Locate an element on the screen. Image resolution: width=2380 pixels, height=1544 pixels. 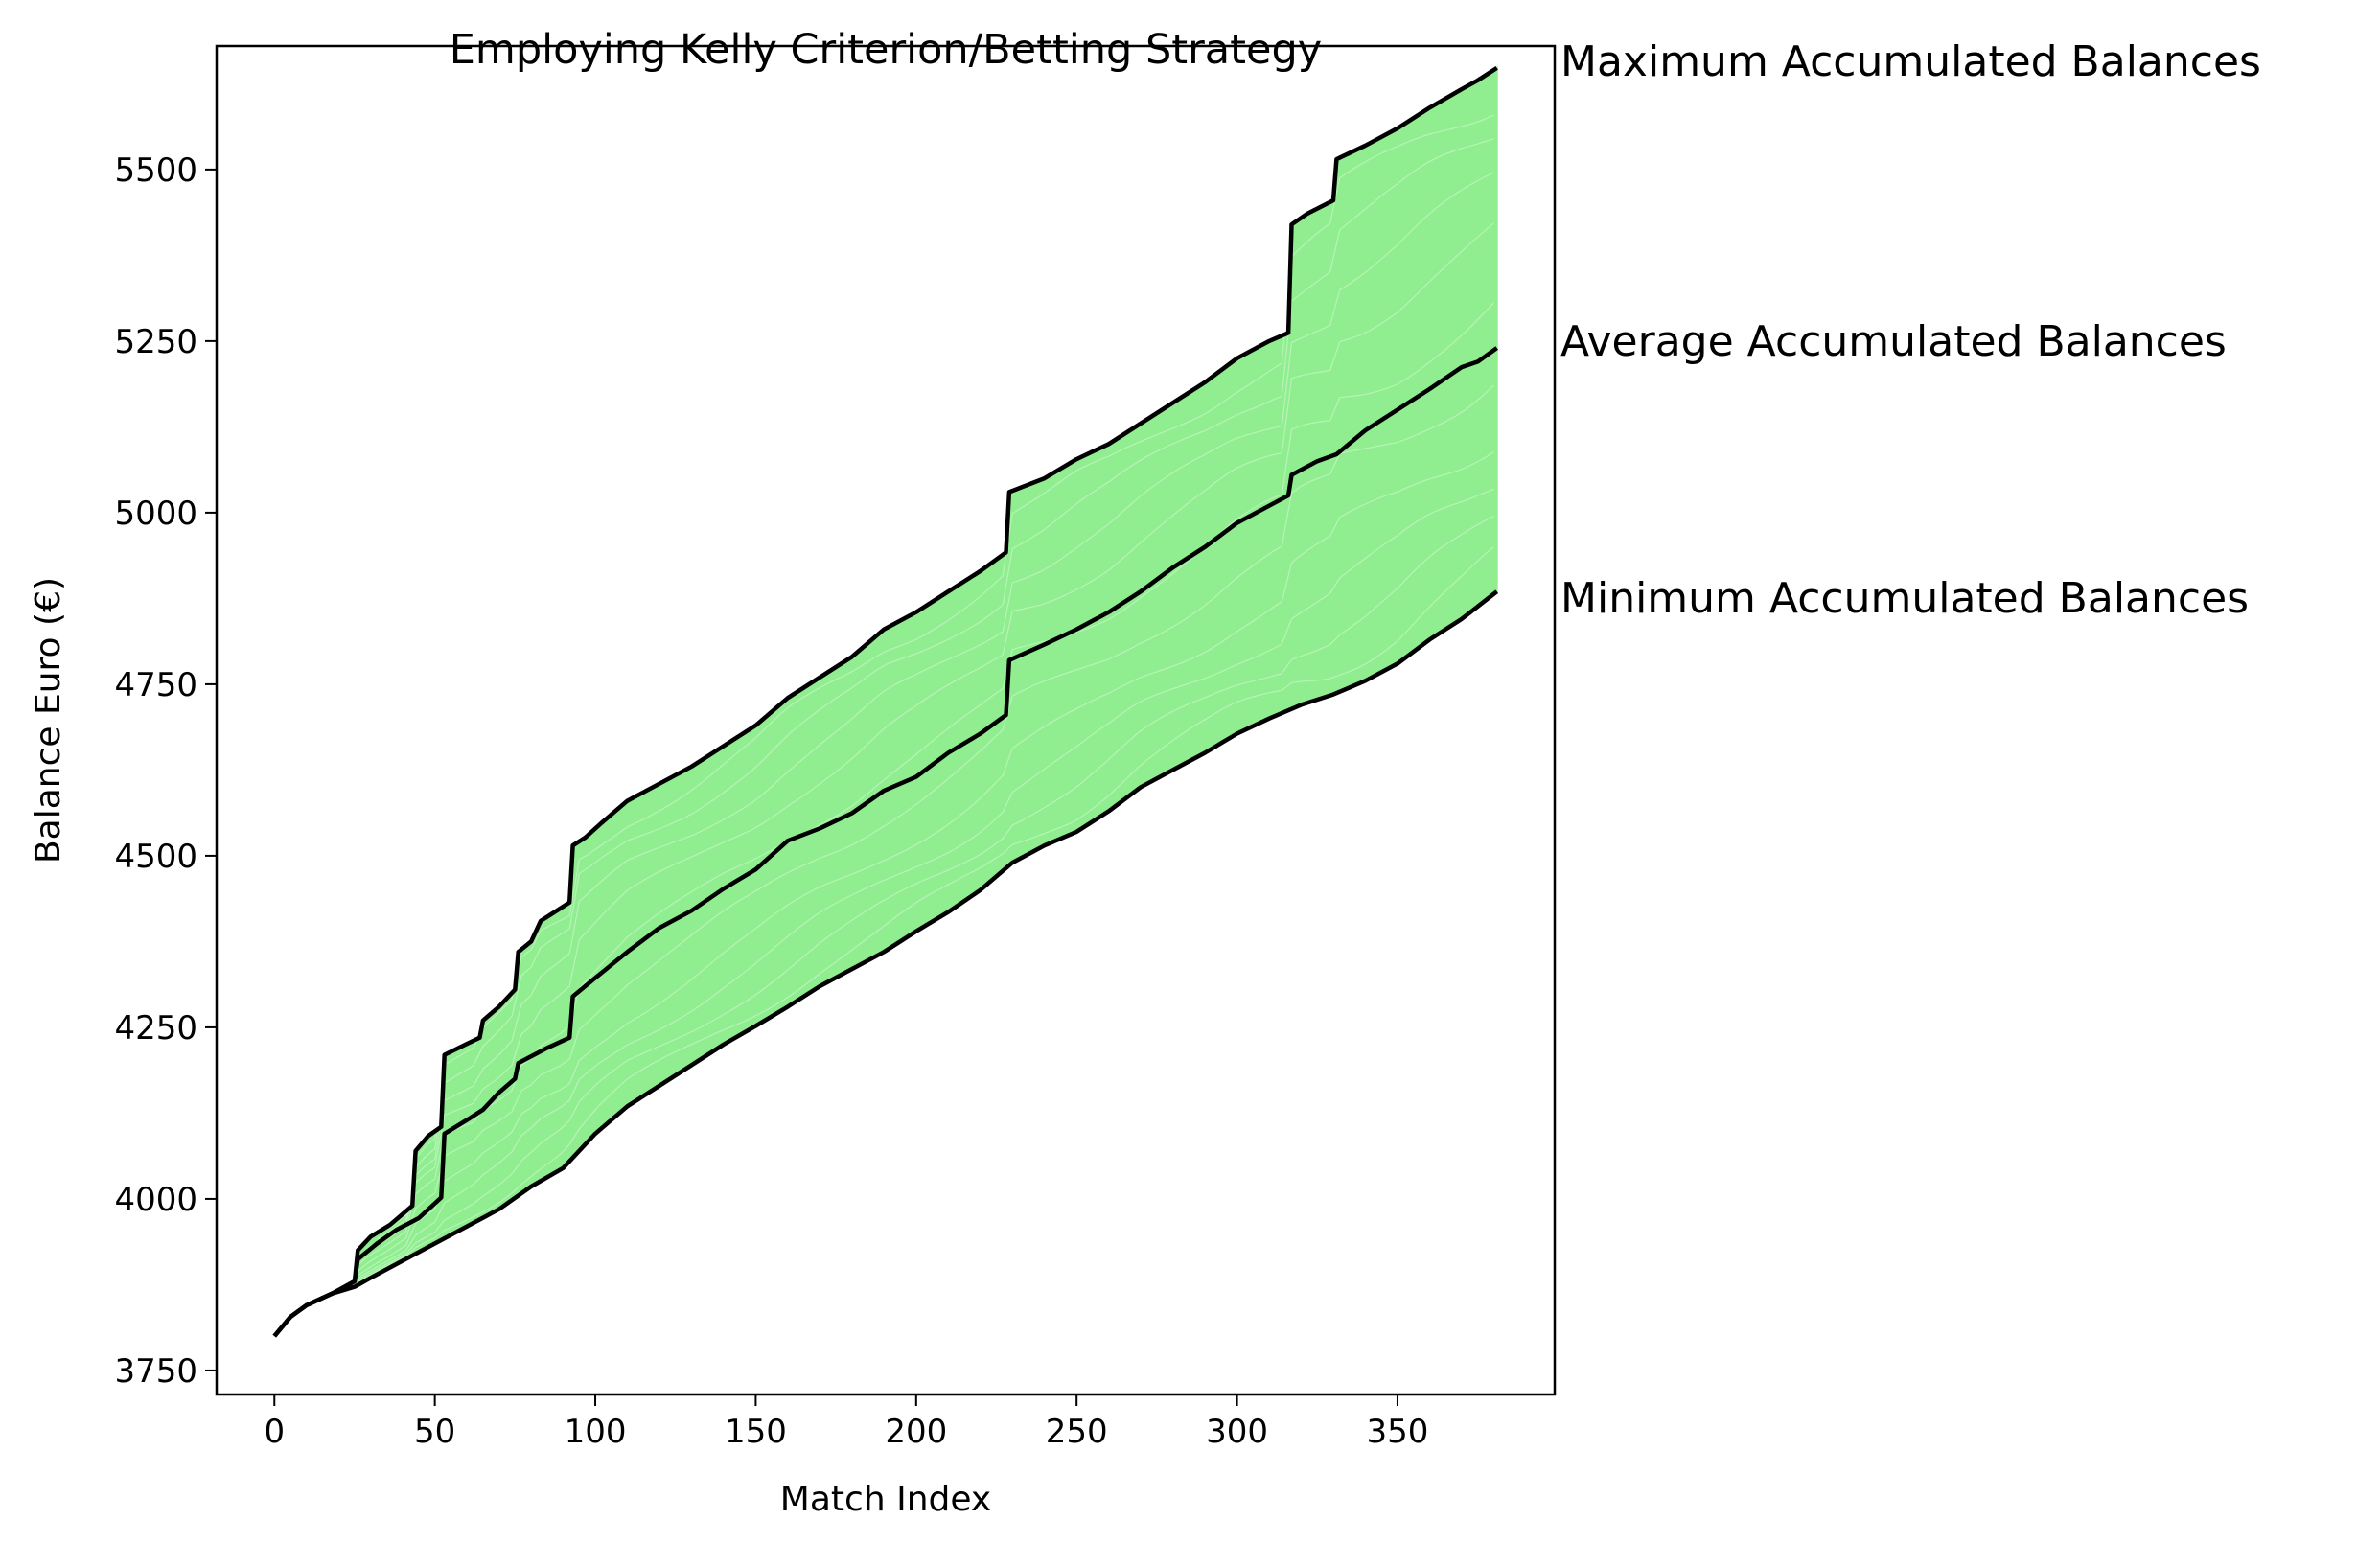
x-axis-title: Match Index is located at coordinates (885, 1499).